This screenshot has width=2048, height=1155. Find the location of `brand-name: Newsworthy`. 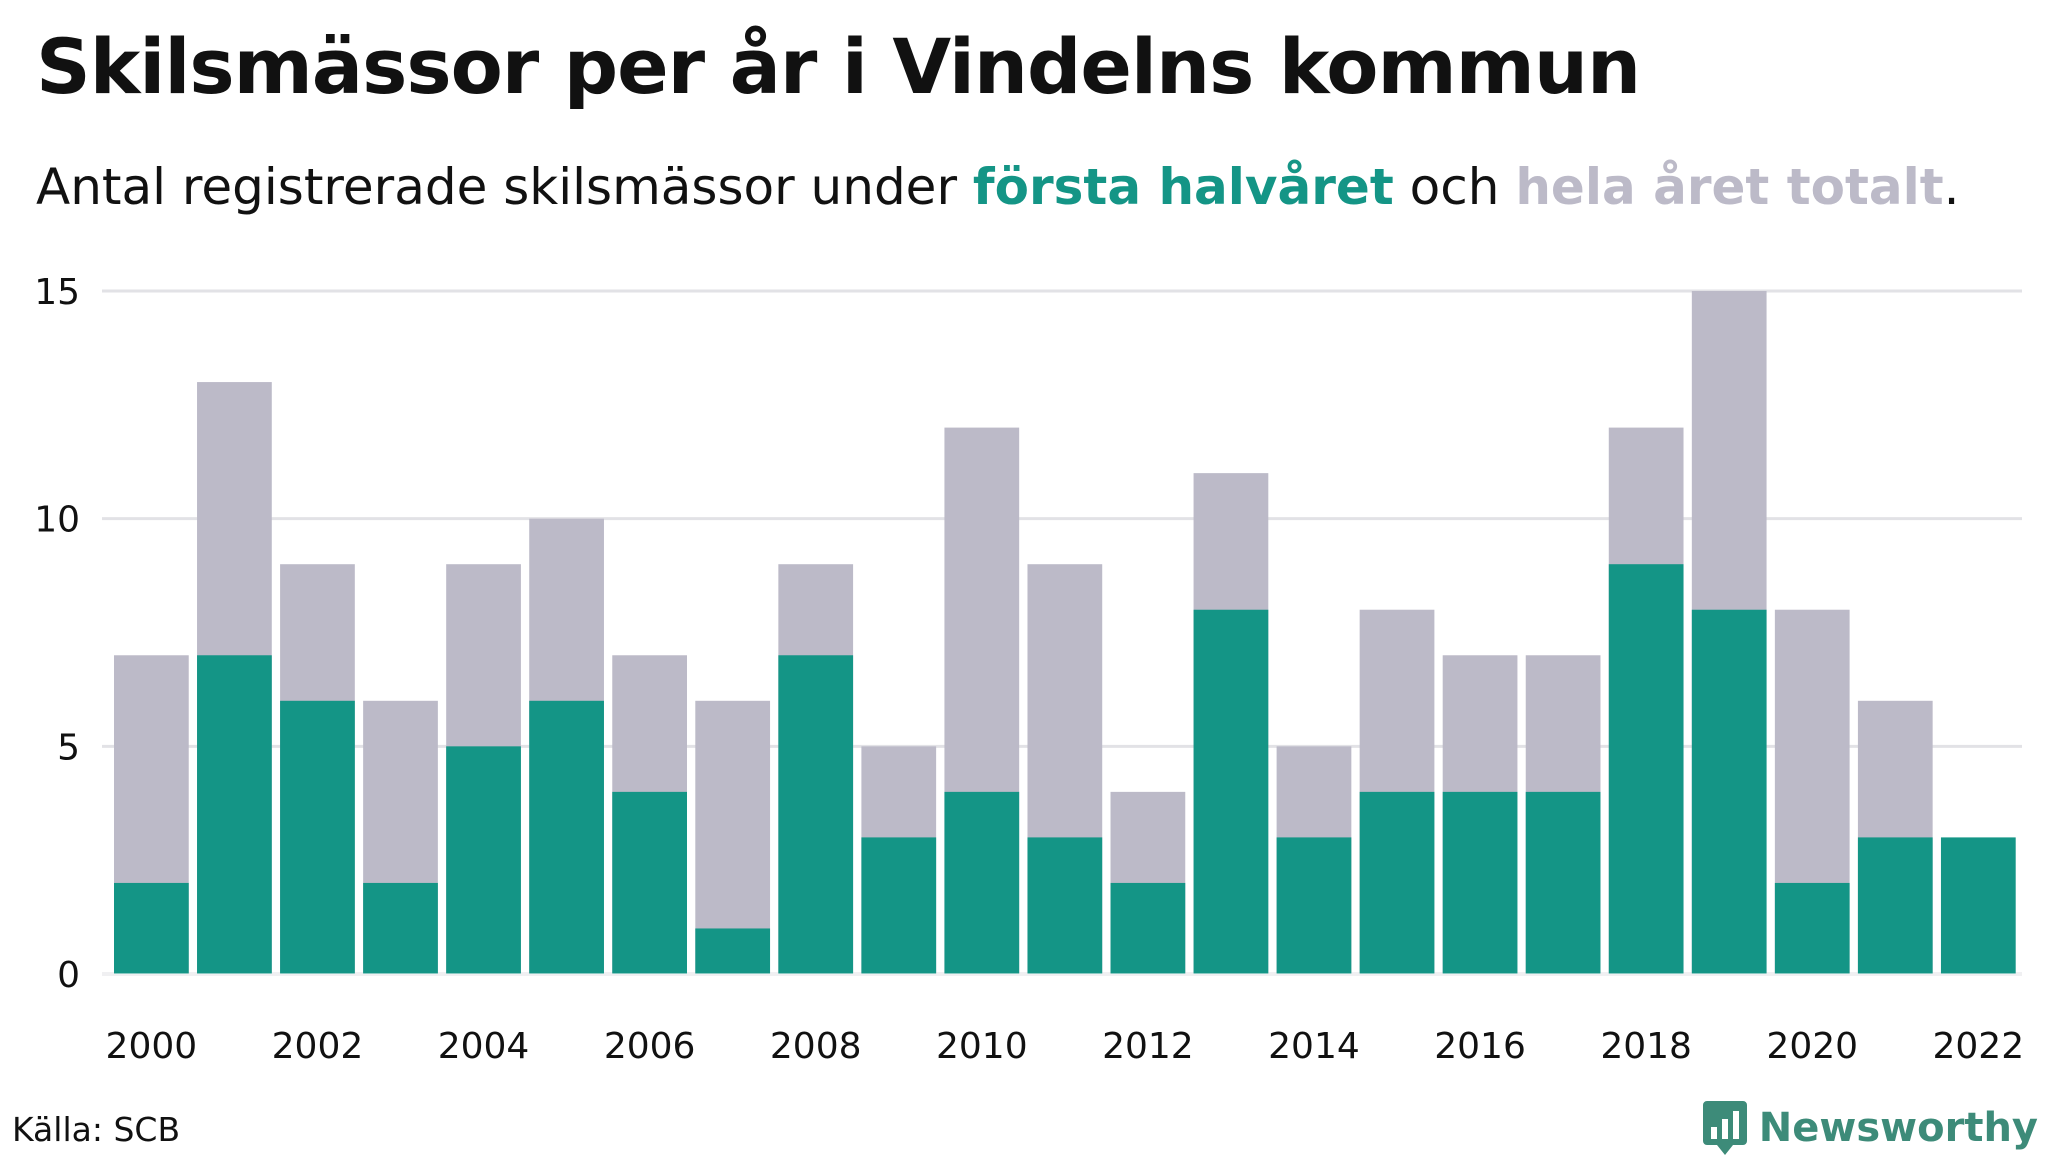

brand-name: Newsworthy is located at coordinates (1898, 1128).